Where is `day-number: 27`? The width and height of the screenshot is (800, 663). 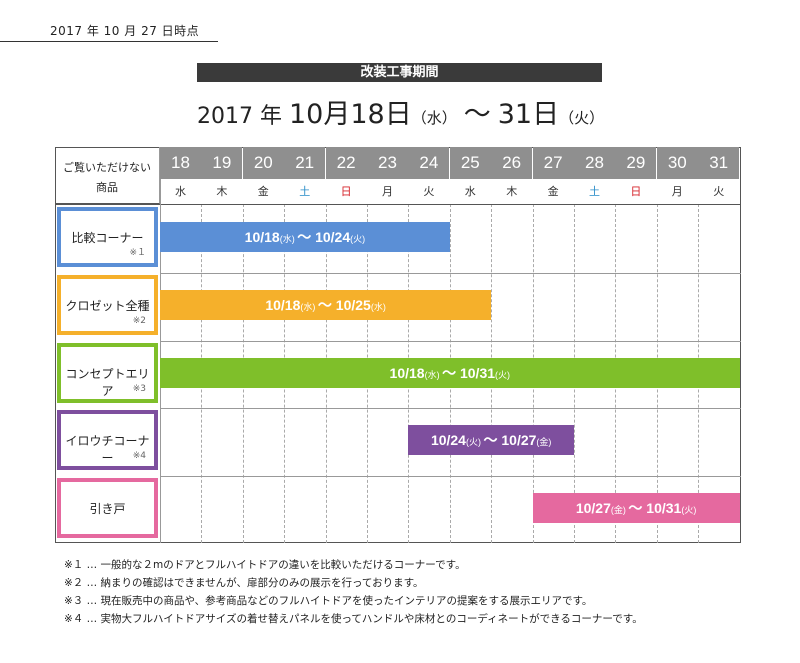
day-number: 27 is located at coordinates (553, 163).